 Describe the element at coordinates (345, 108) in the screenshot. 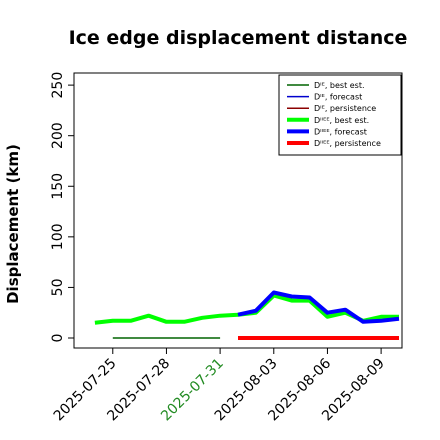

I see `legend-label-2: Dᴵᴱ, persistence` at that location.